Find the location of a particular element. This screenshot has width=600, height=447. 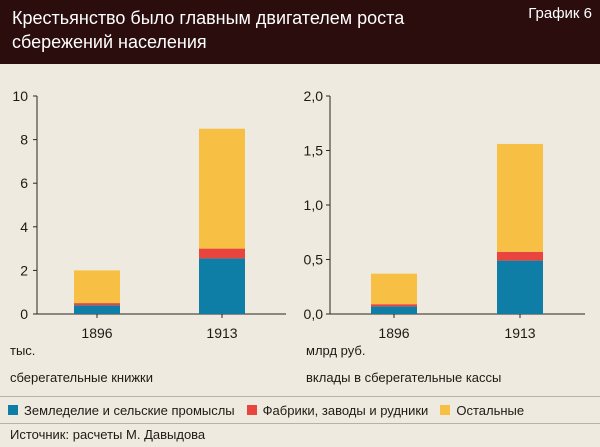

right-x-tick-label: 1896 is located at coordinates (393, 333).